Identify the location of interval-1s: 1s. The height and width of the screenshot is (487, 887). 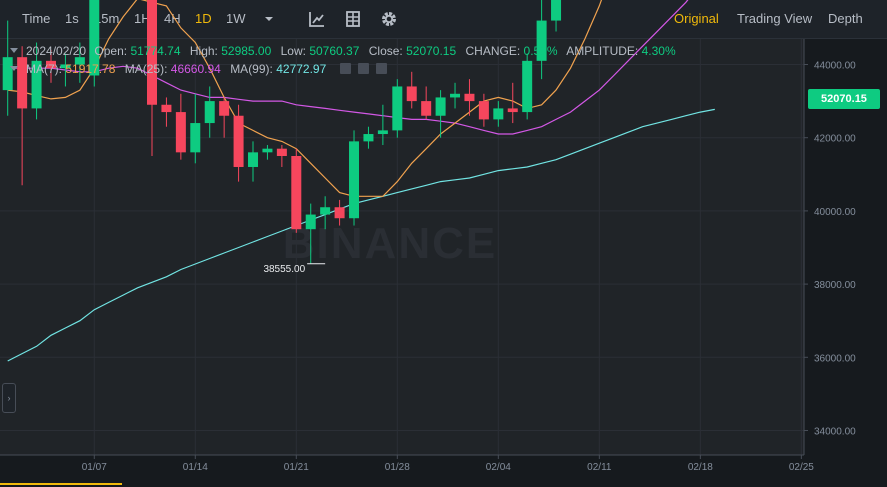
(72, 18).